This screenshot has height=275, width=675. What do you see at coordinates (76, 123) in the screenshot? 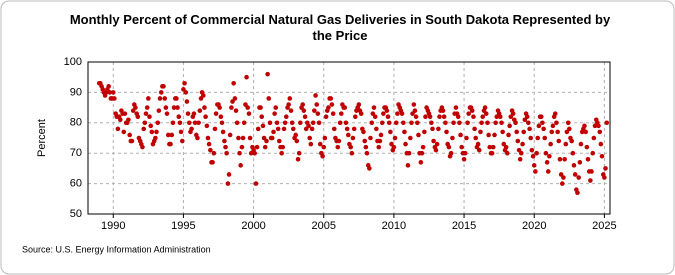
I see `y-tick-label: 80` at bounding box center [76, 123].